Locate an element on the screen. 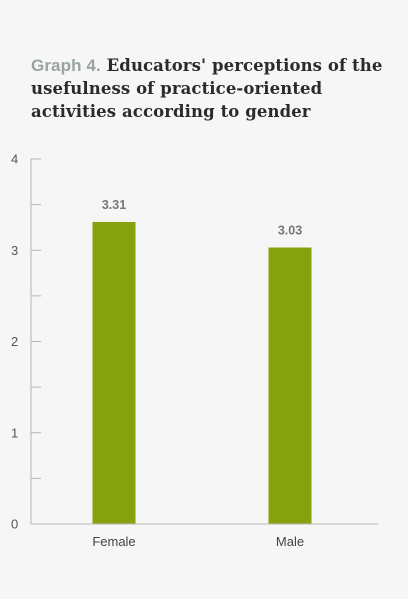 This screenshot has height=599, width=408. bar-male is located at coordinates (290, 385).